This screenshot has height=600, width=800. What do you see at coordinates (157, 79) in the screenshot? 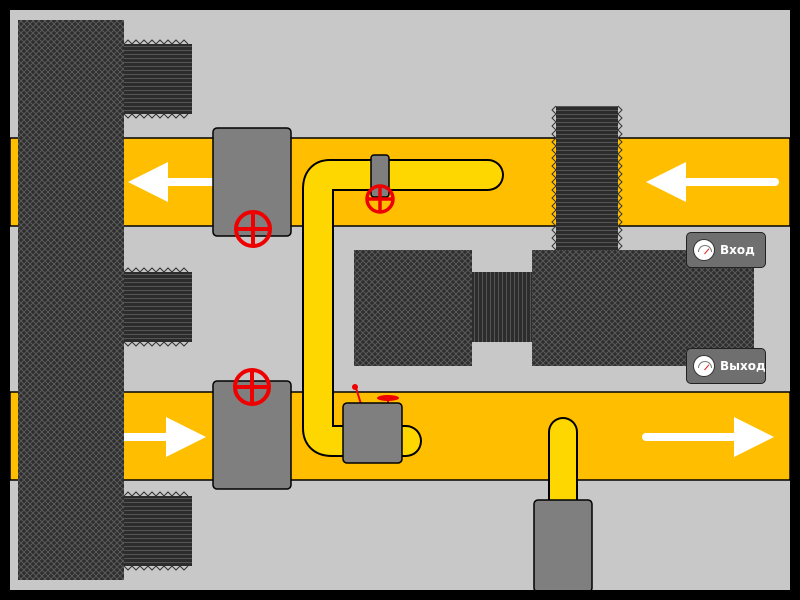
I see `grate-top` at bounding box center [157, 79].